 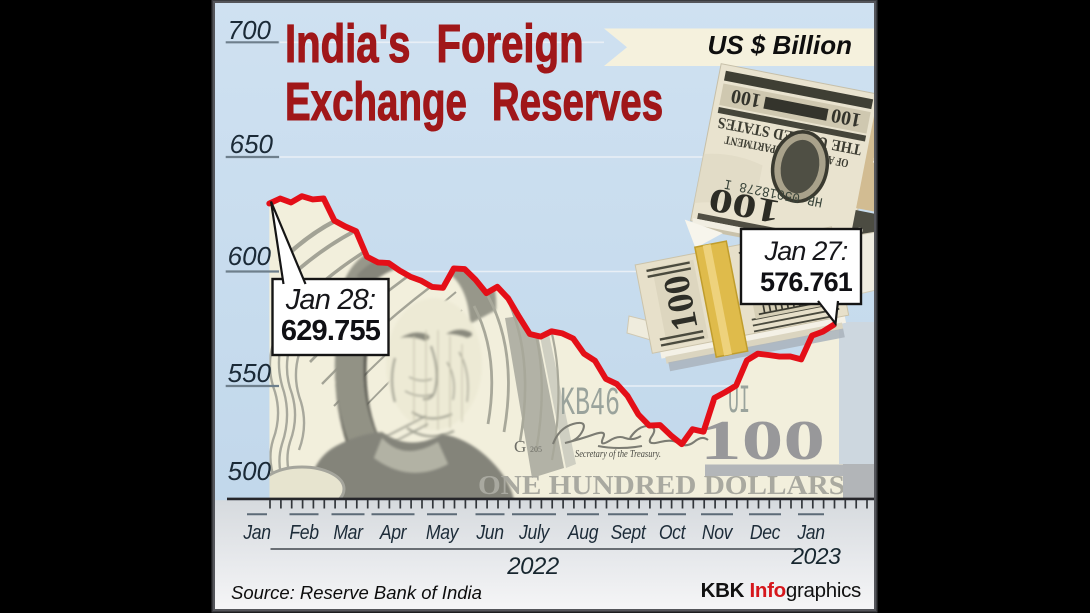 What do you see at coordinates (618, 454) in the screenshot?
I see `svg-text: Secretary of the Treasury.` at bounding box center [618, 454].